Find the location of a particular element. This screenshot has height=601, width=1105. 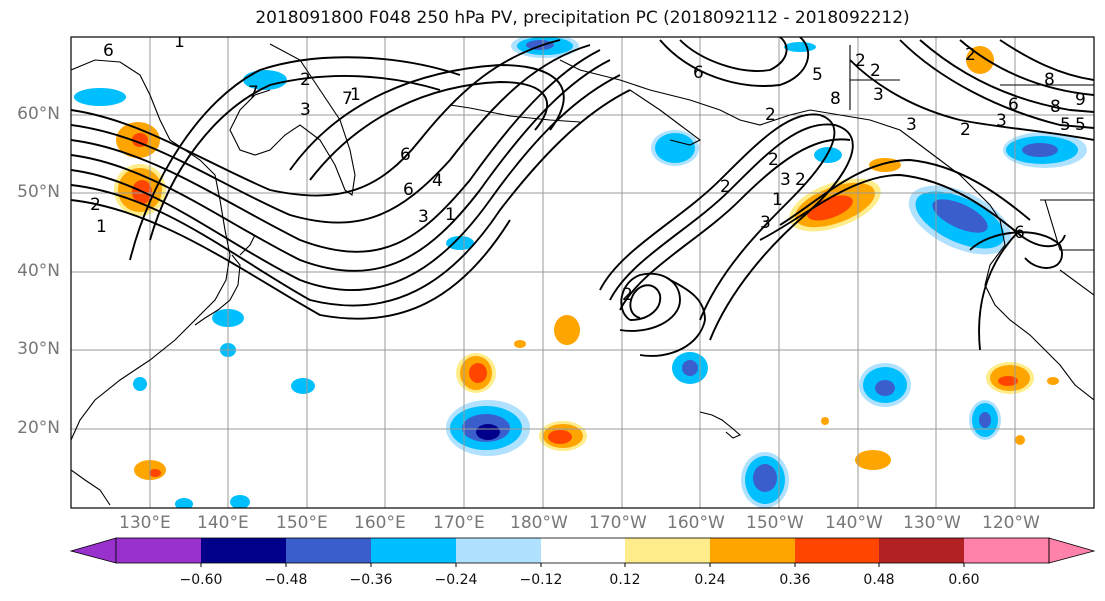

colorbar-frame is located at coordinates (582, 550).